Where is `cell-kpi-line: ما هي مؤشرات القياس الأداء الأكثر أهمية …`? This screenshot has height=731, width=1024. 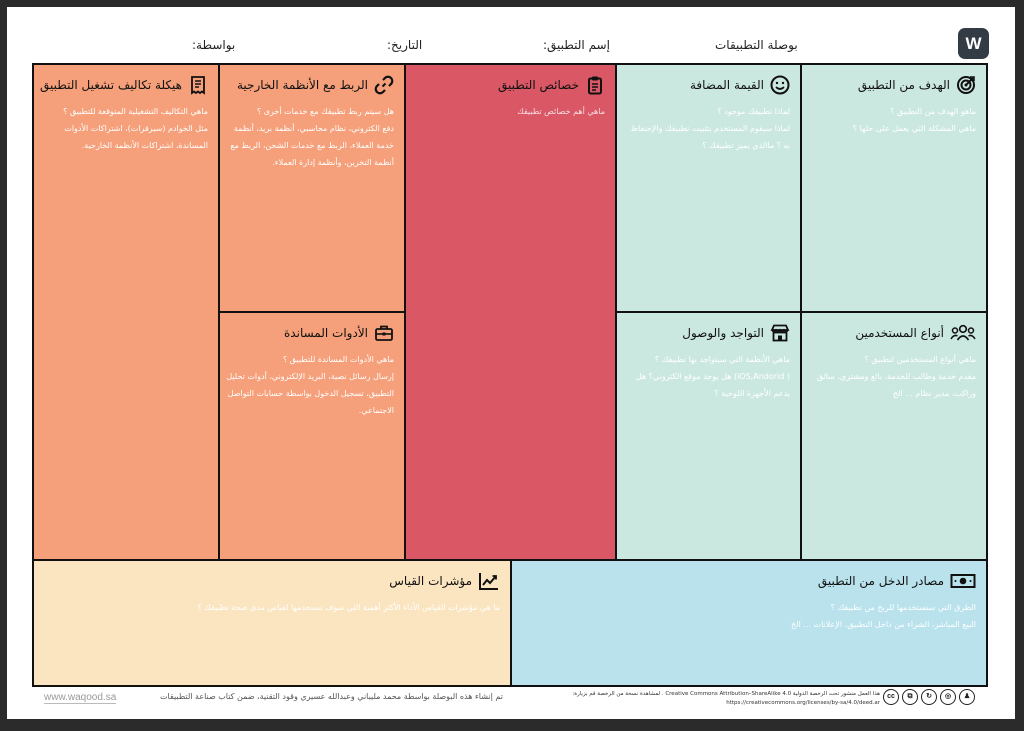 cell-kpi-line: ما هي مؤشرات القياس الأداء الأكثر أهمية … is located at coordinates (348, 607).